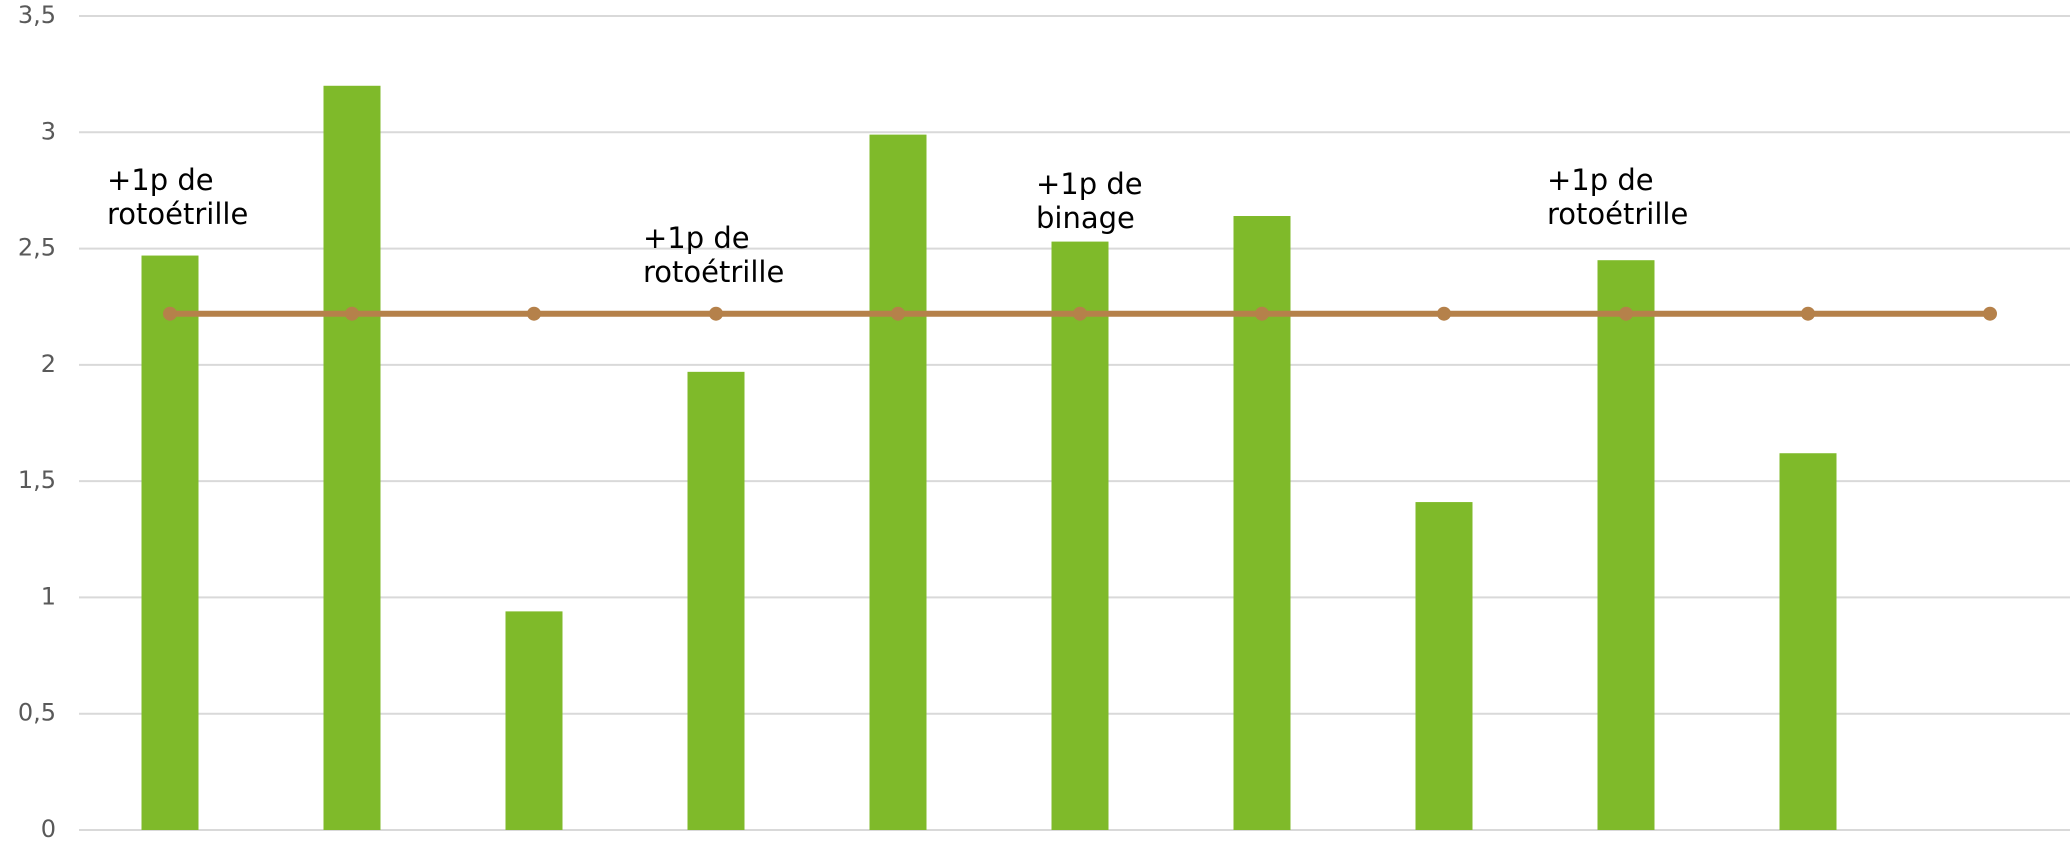  Describe the element at coordinates (48, 596) in the screenshot. I see `y-tick-label: 1` at that location.